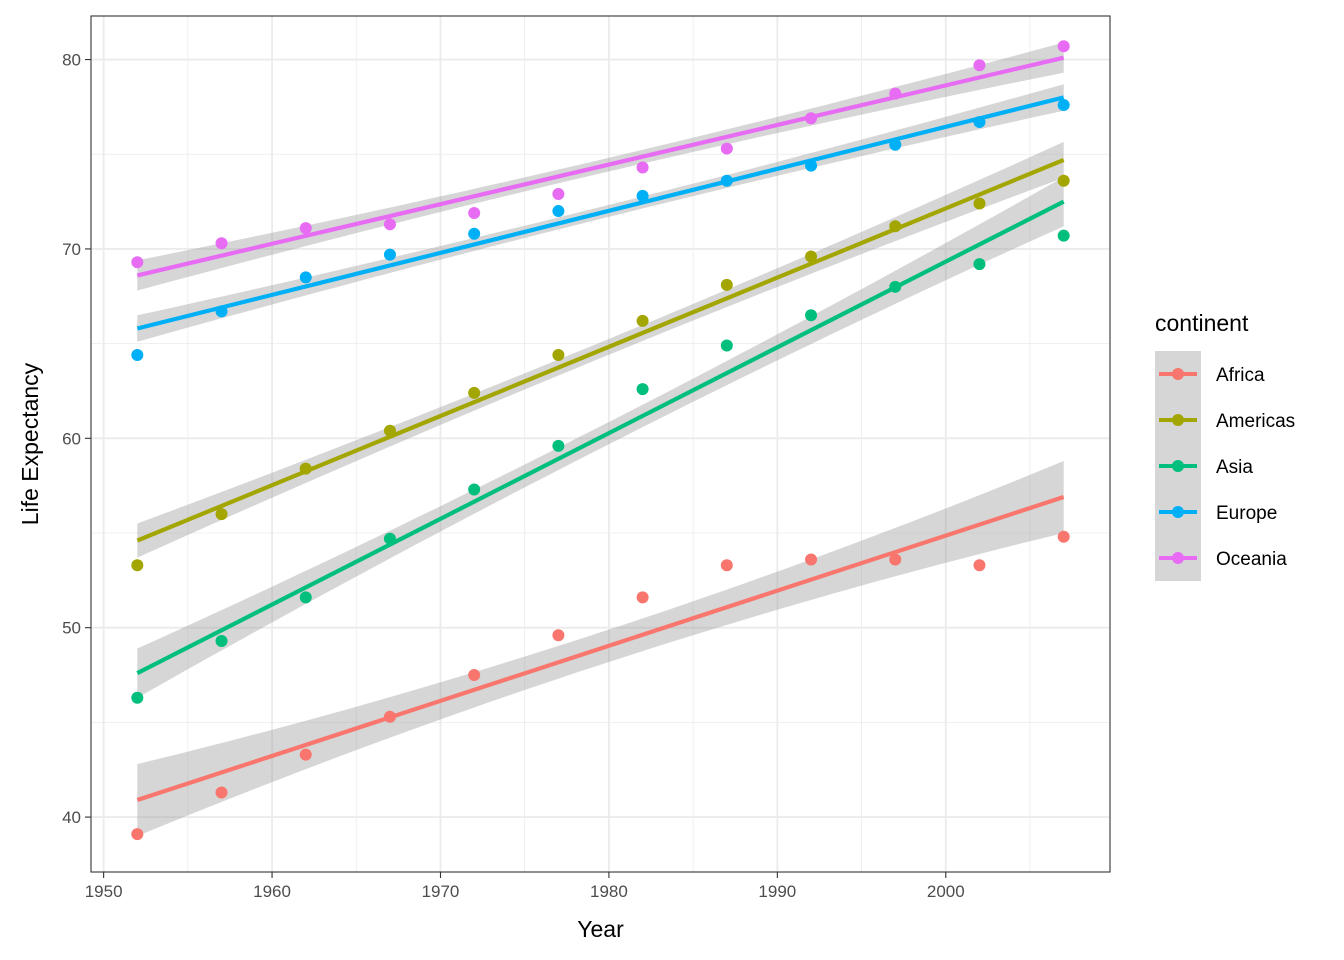  I want to click on y-tick-label: 80, so click(71, 60).